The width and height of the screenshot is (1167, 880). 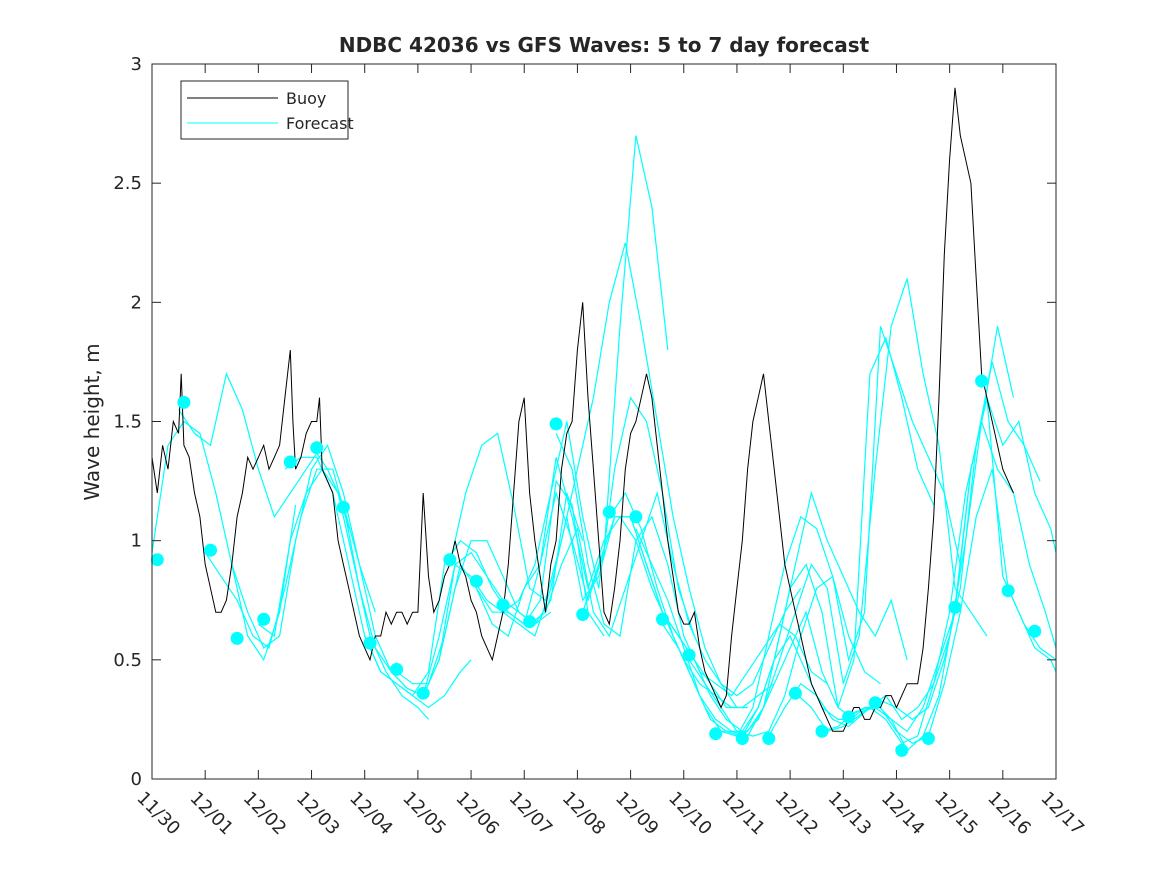 I want to click on legend: Buoy Forecast, so click(x=267, y=110).